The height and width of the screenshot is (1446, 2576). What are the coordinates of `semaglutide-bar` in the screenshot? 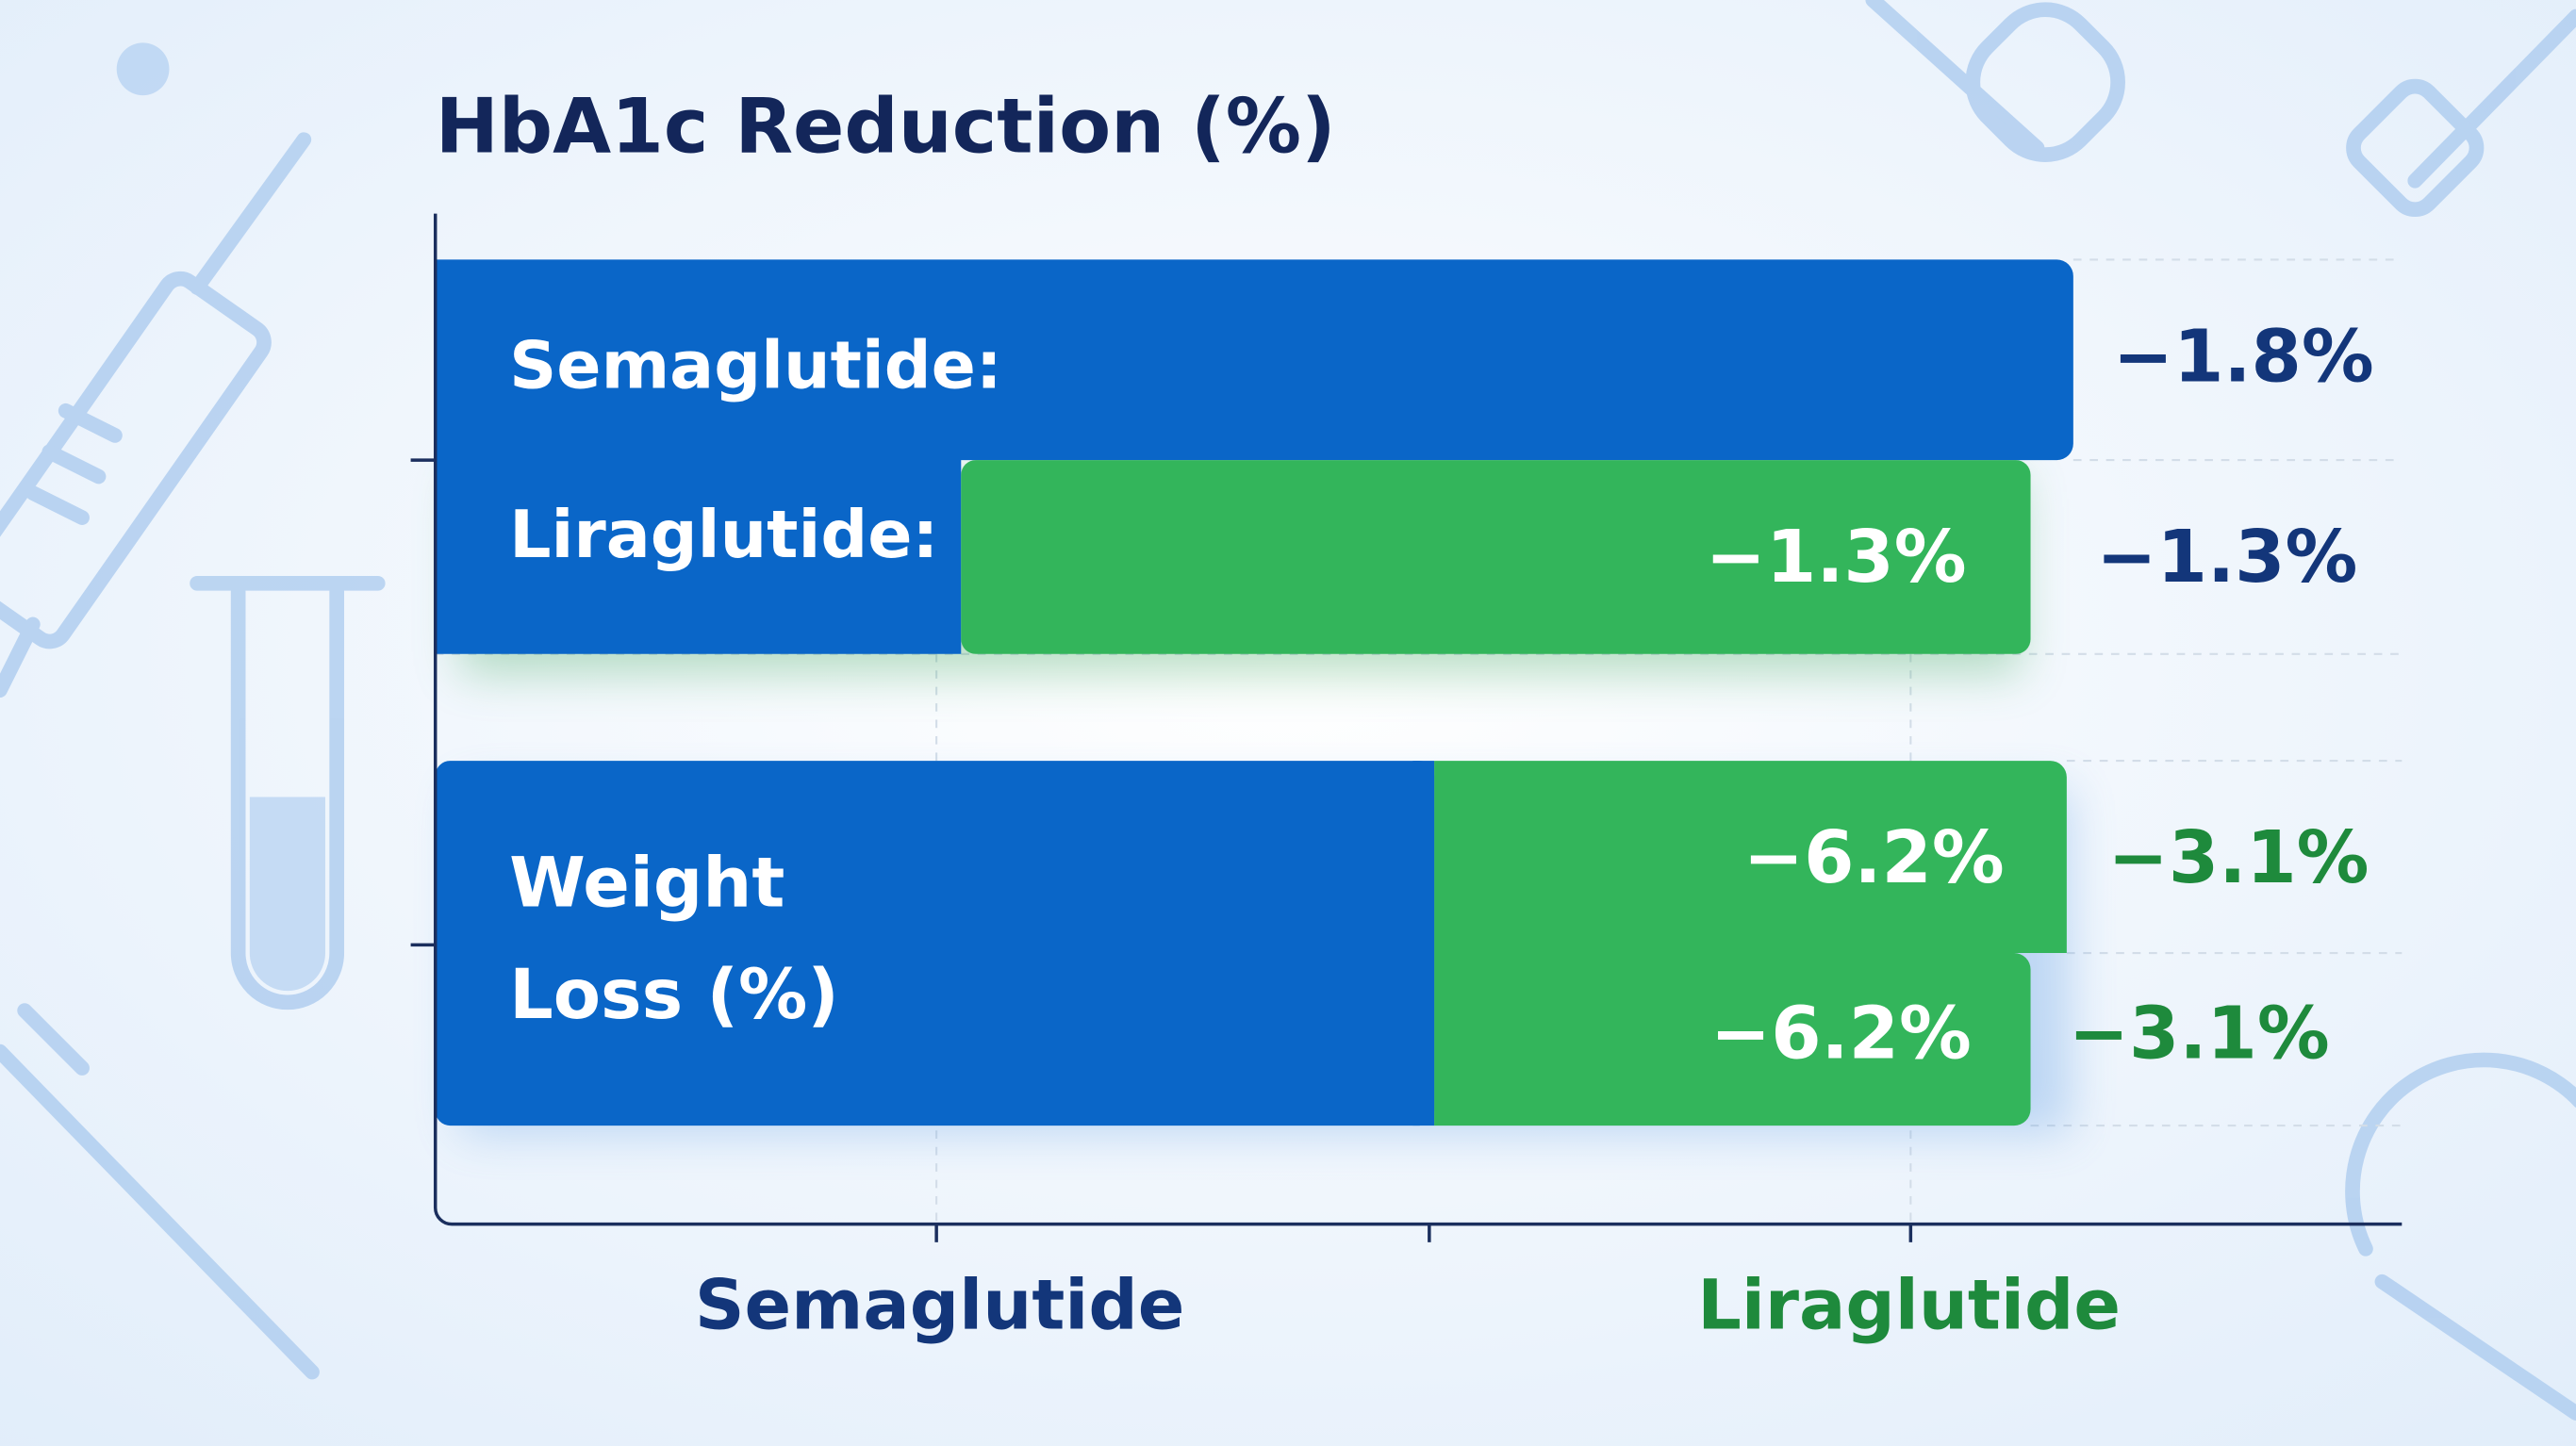 It's located at (935, 943).